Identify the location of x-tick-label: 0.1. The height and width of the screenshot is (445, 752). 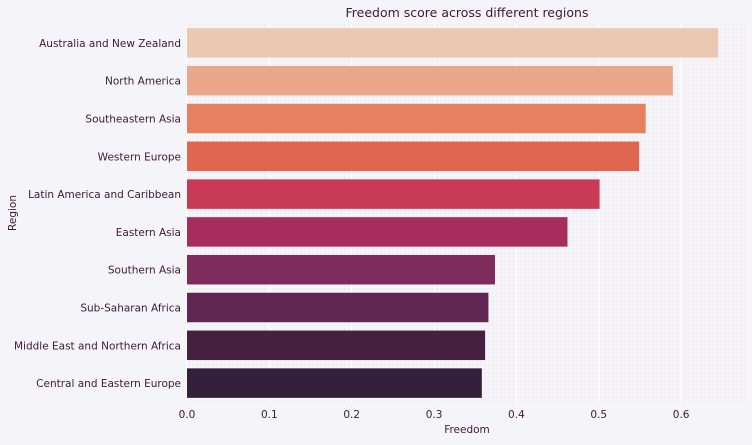
(269, 415).